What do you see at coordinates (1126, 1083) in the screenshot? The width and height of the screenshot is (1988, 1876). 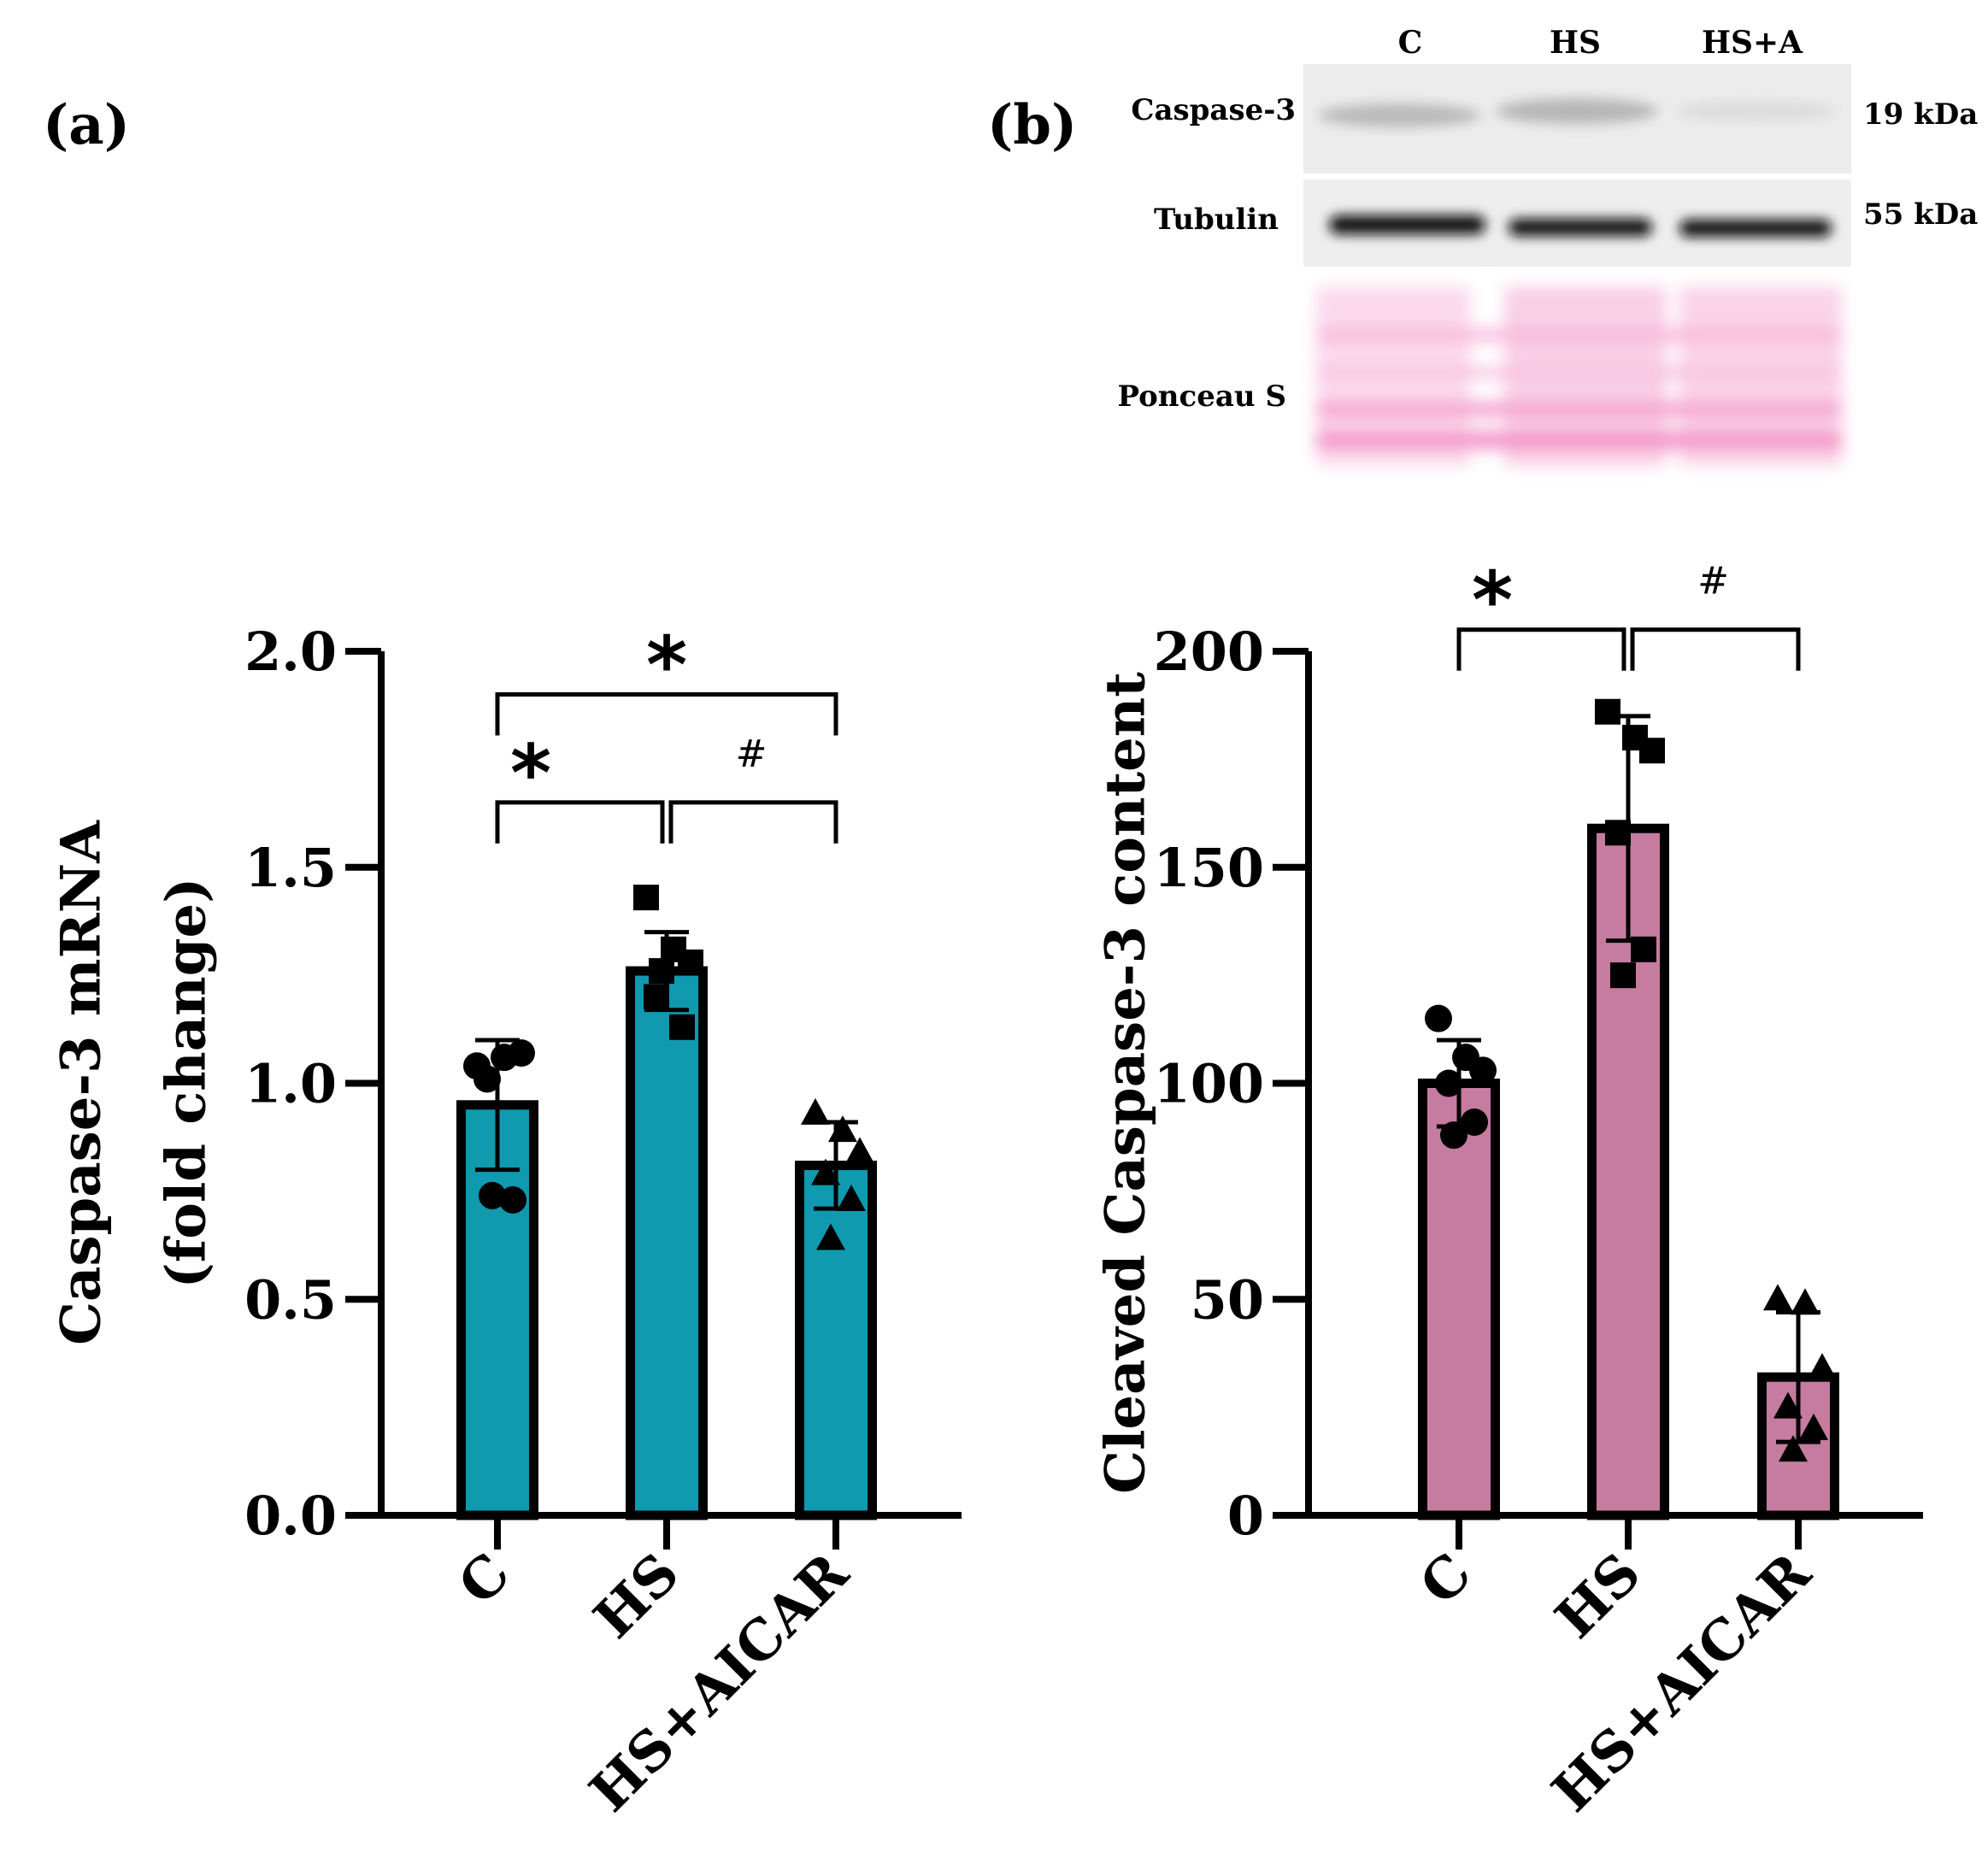 I see `chart-b-ylabel: Cleaved Caspase-3 content` at bounding box center [1126, 1083].